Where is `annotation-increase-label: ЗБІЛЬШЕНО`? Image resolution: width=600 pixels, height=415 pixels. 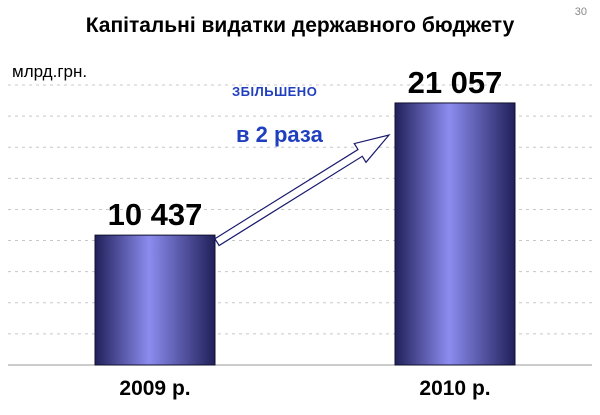
annotation-increase-label: ЗБІЛЬШЕНО is located at coordinates (275, 91).